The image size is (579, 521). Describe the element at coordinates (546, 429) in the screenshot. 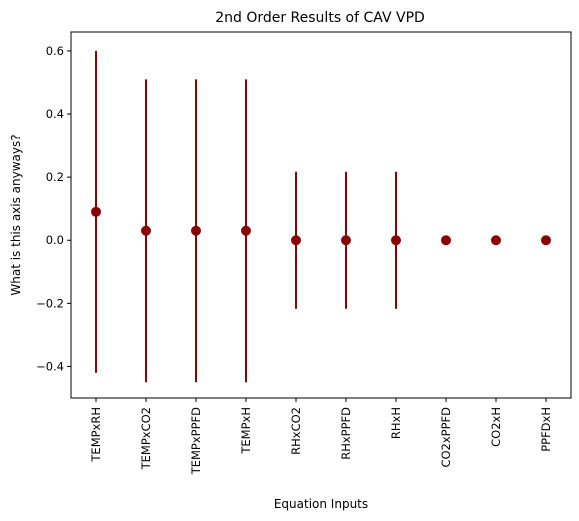

I see `x-tick-label: PPFDxH` at that location.